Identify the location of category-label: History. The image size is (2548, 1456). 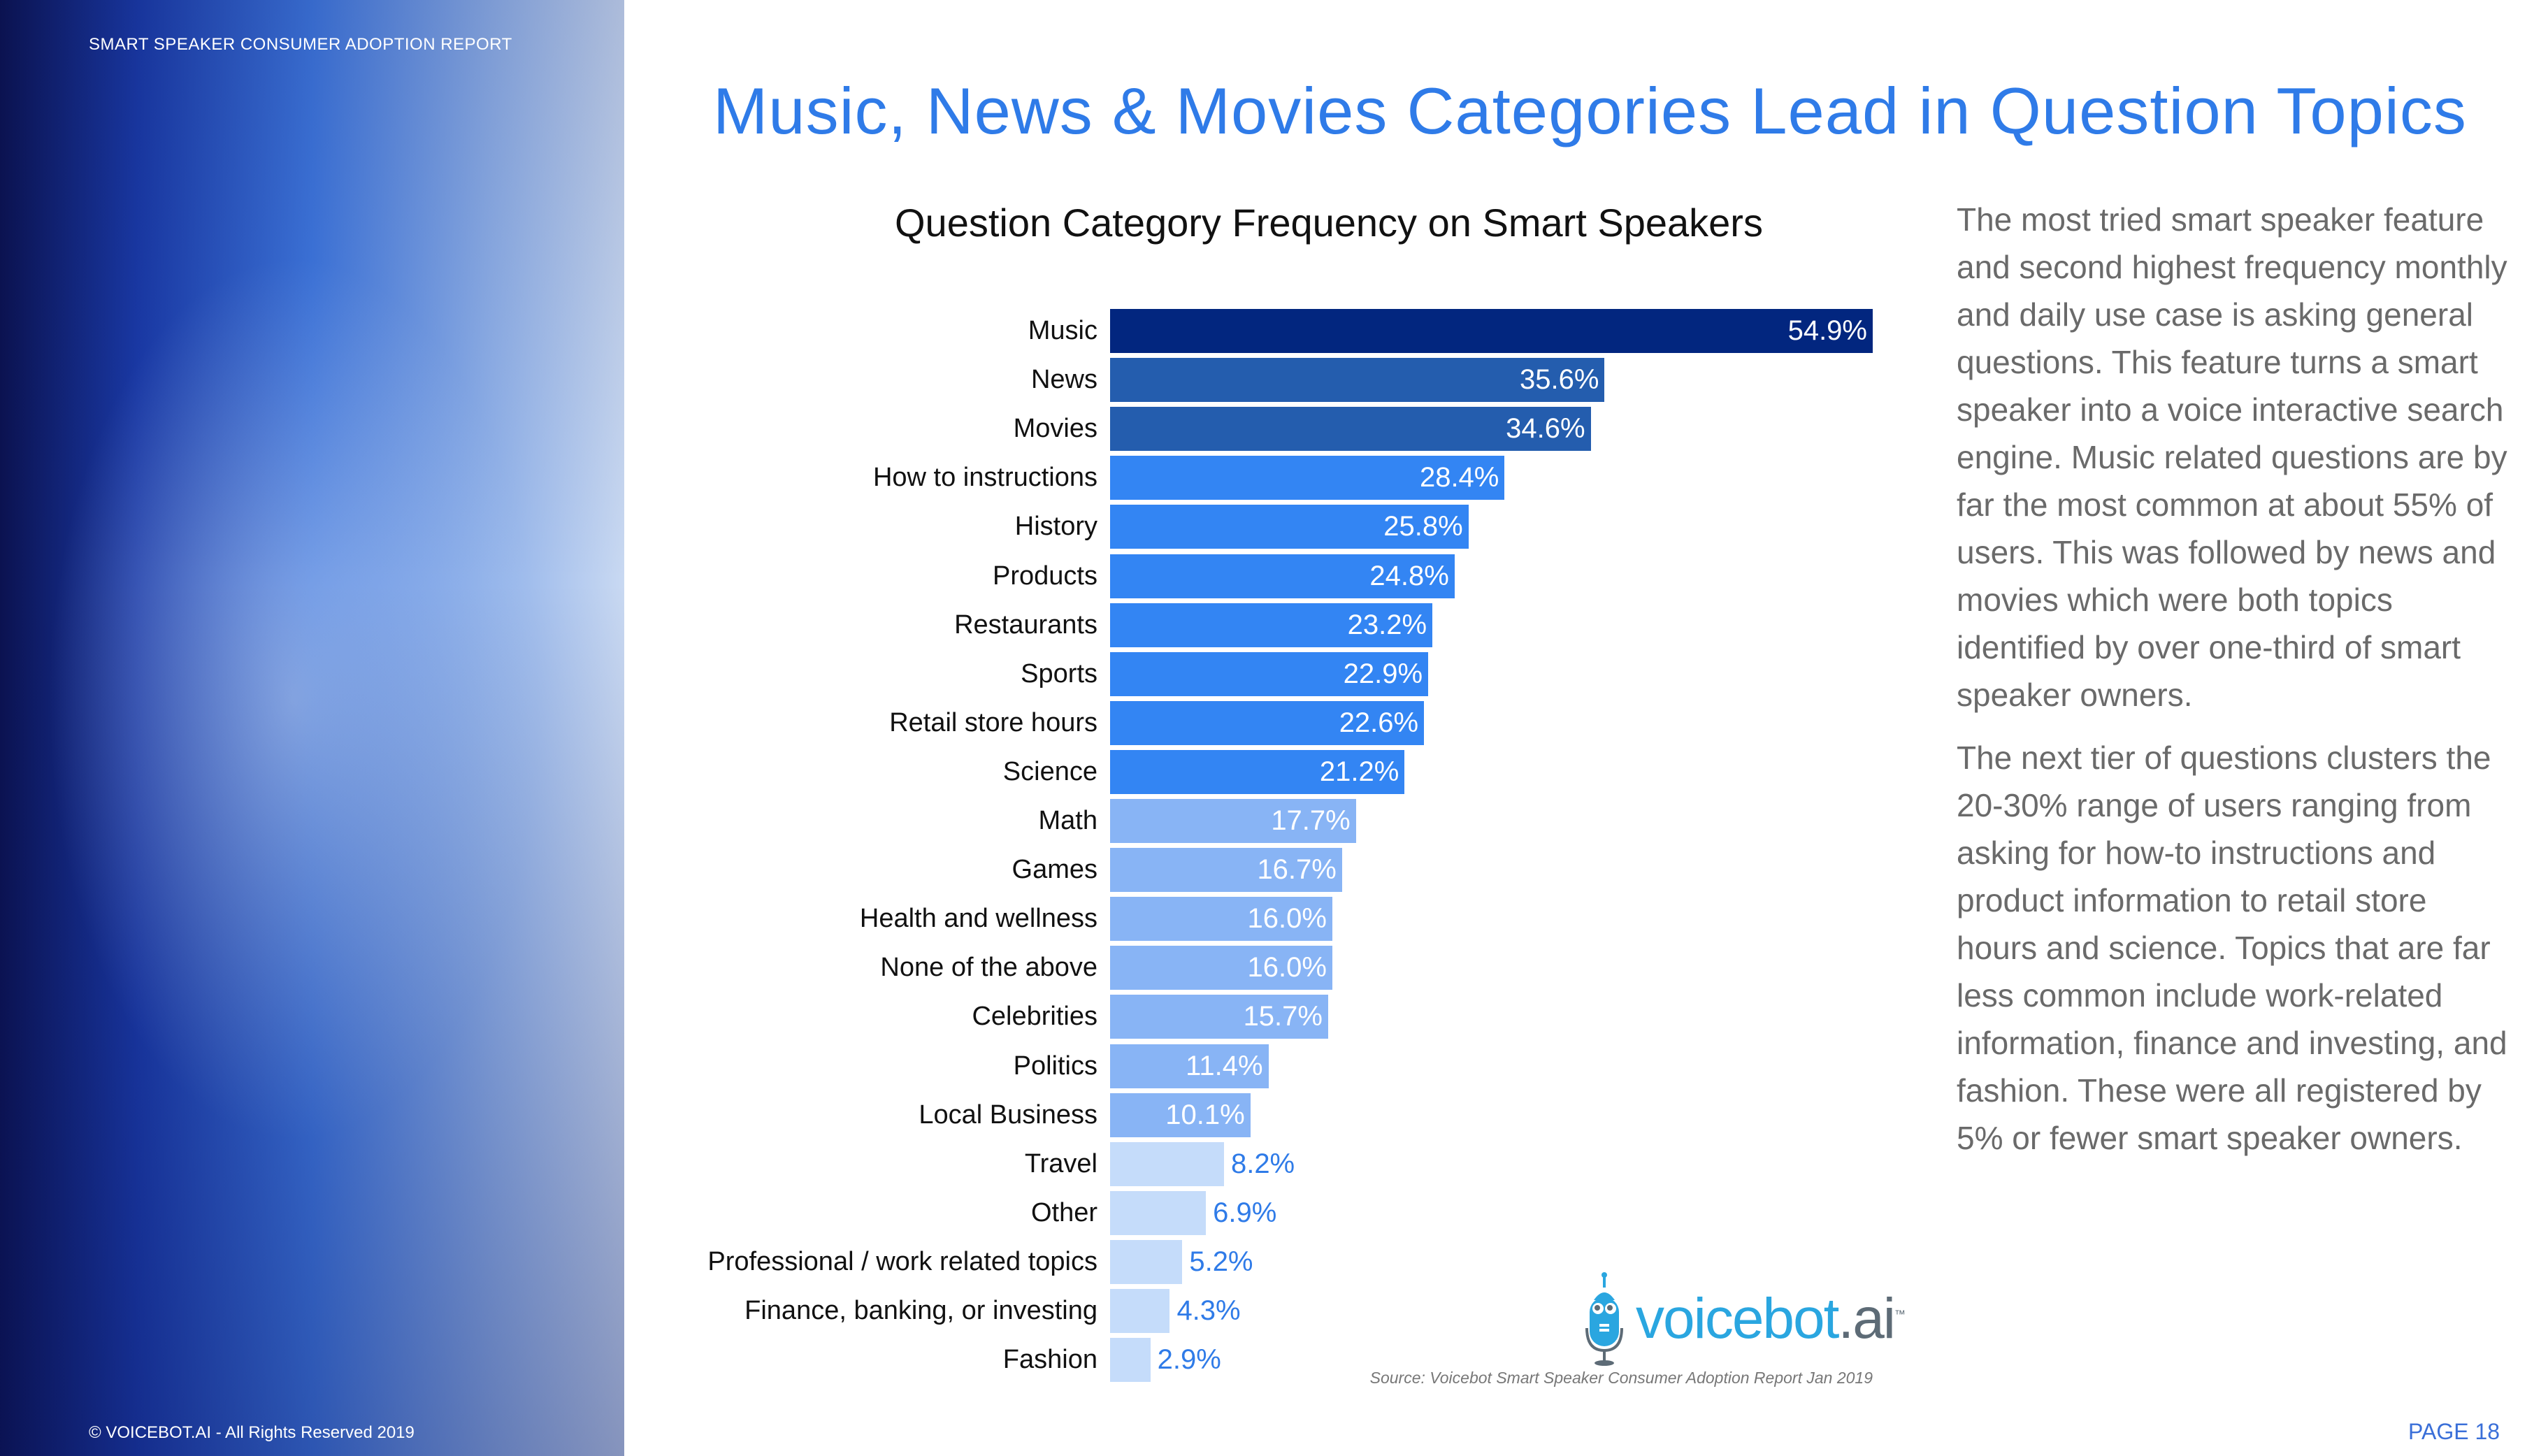
(1055, 527).